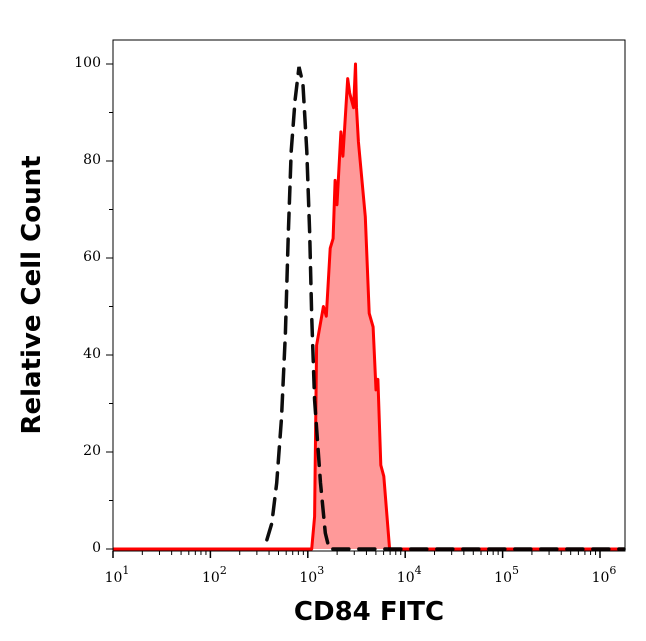  I want to click on y-tick-label: 100, so click(87, 63).